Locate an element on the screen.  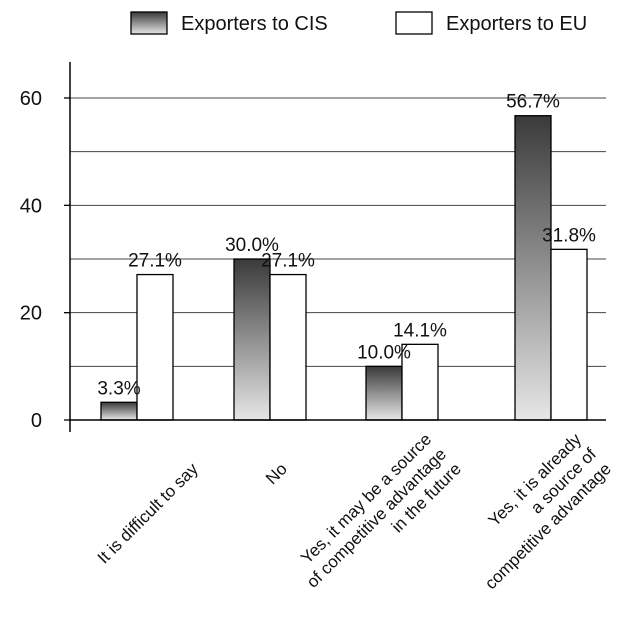
data-label: 30.0% is located at coordinates (252, 245).